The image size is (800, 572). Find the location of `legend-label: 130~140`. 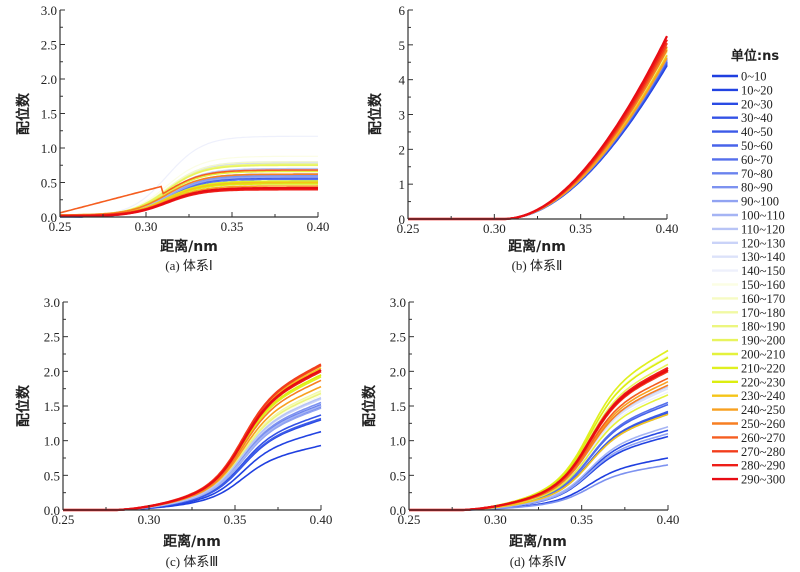

legend-label: 130~140 is located at coordinates (763, 257).